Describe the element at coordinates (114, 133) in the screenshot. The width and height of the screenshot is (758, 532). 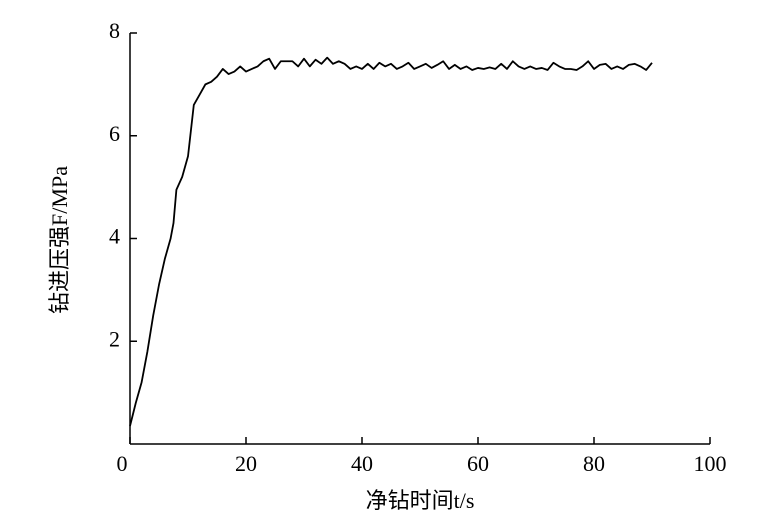
I see `y-tick-label: 6` at that location.